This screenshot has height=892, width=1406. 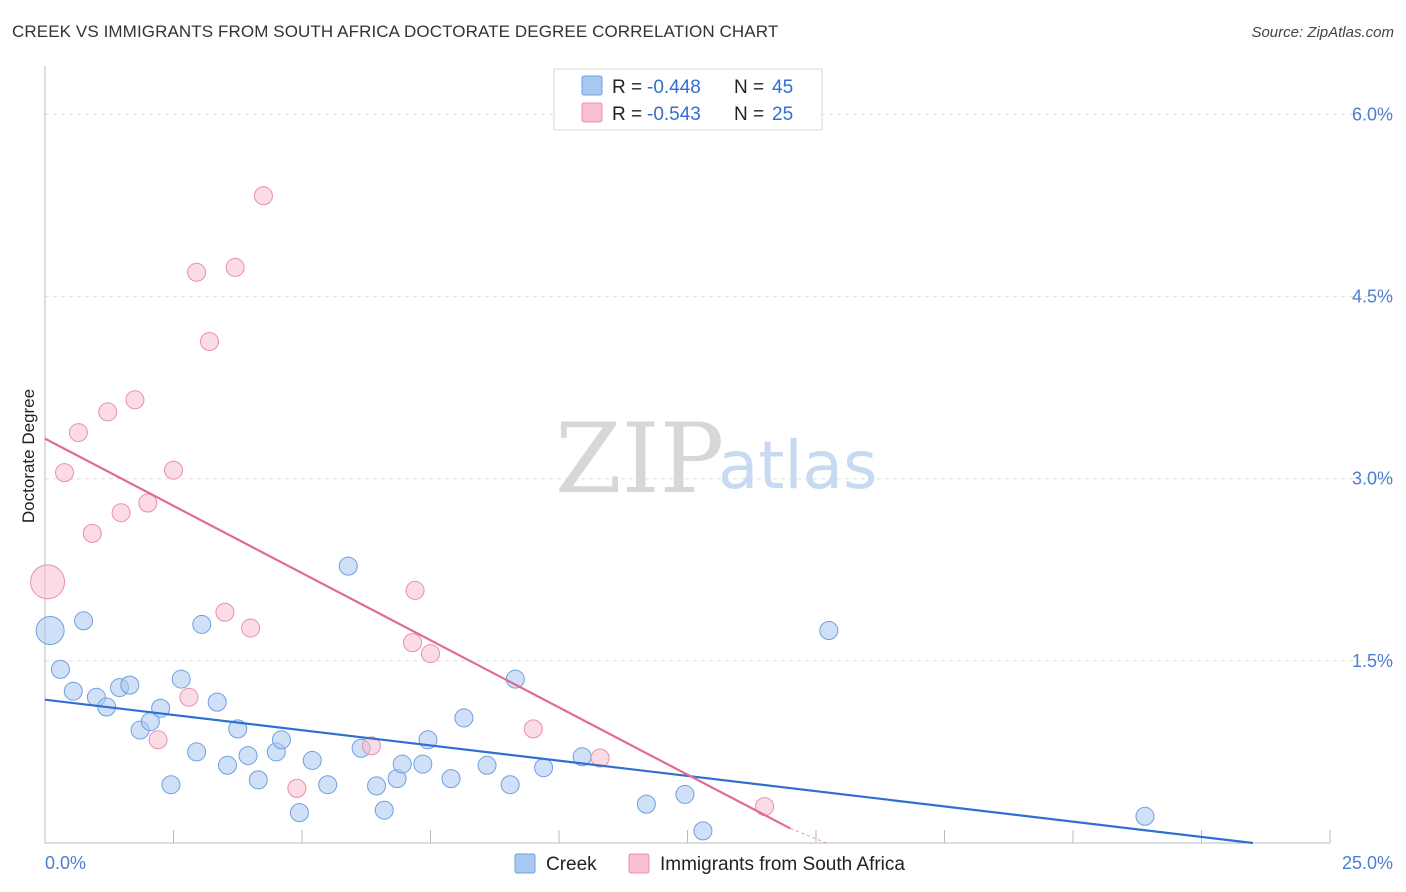 What do you see at coordinates (592, 85) in the screenshot?
I see `legend-swatch-creek` at bounding box center [592, 85].